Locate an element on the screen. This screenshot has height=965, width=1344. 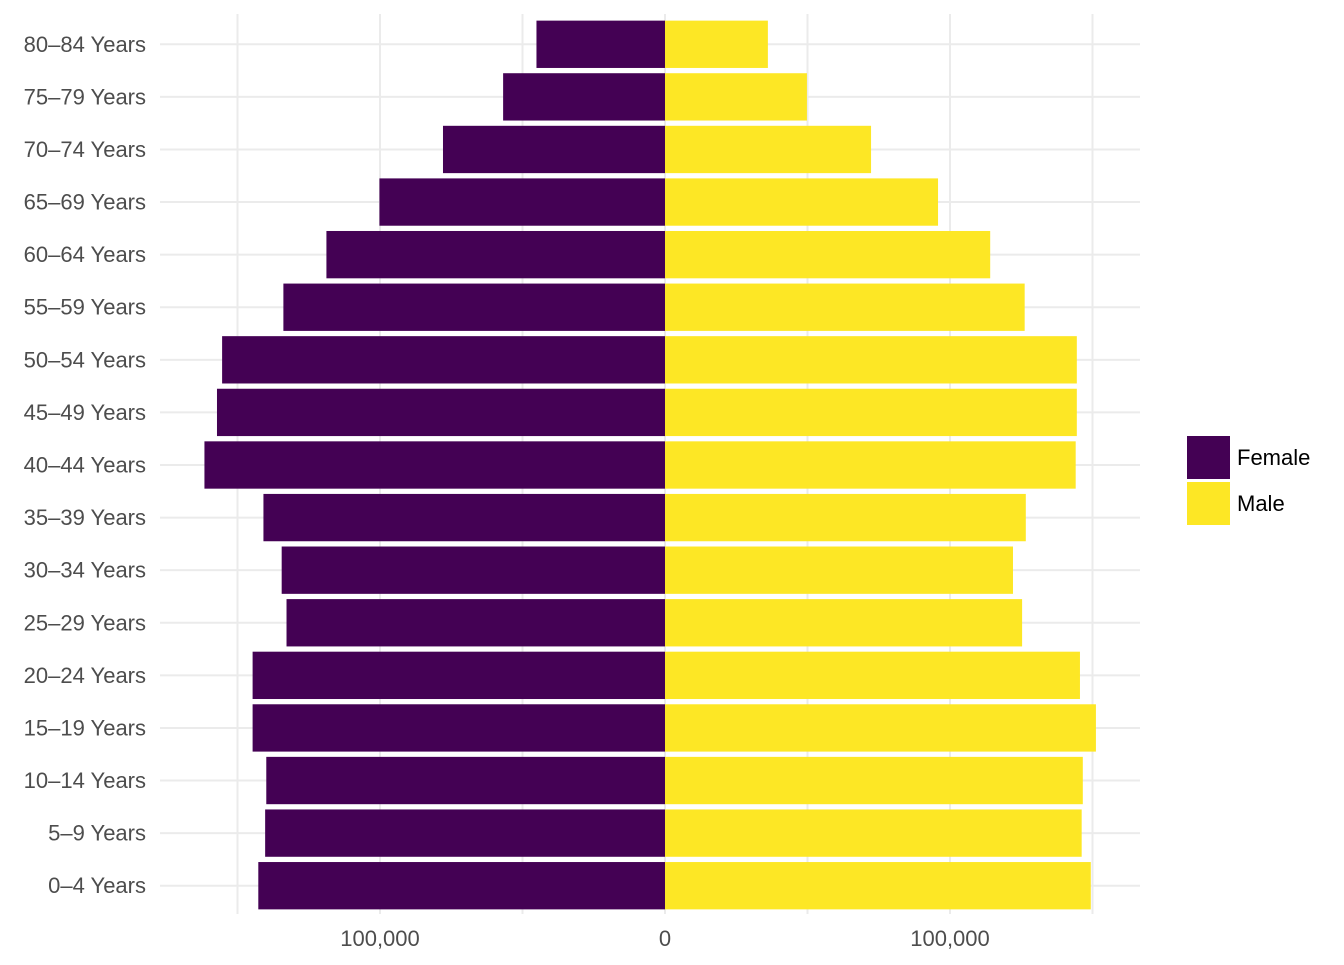
legend-swatch-male is located at coordinates (1208, 503).